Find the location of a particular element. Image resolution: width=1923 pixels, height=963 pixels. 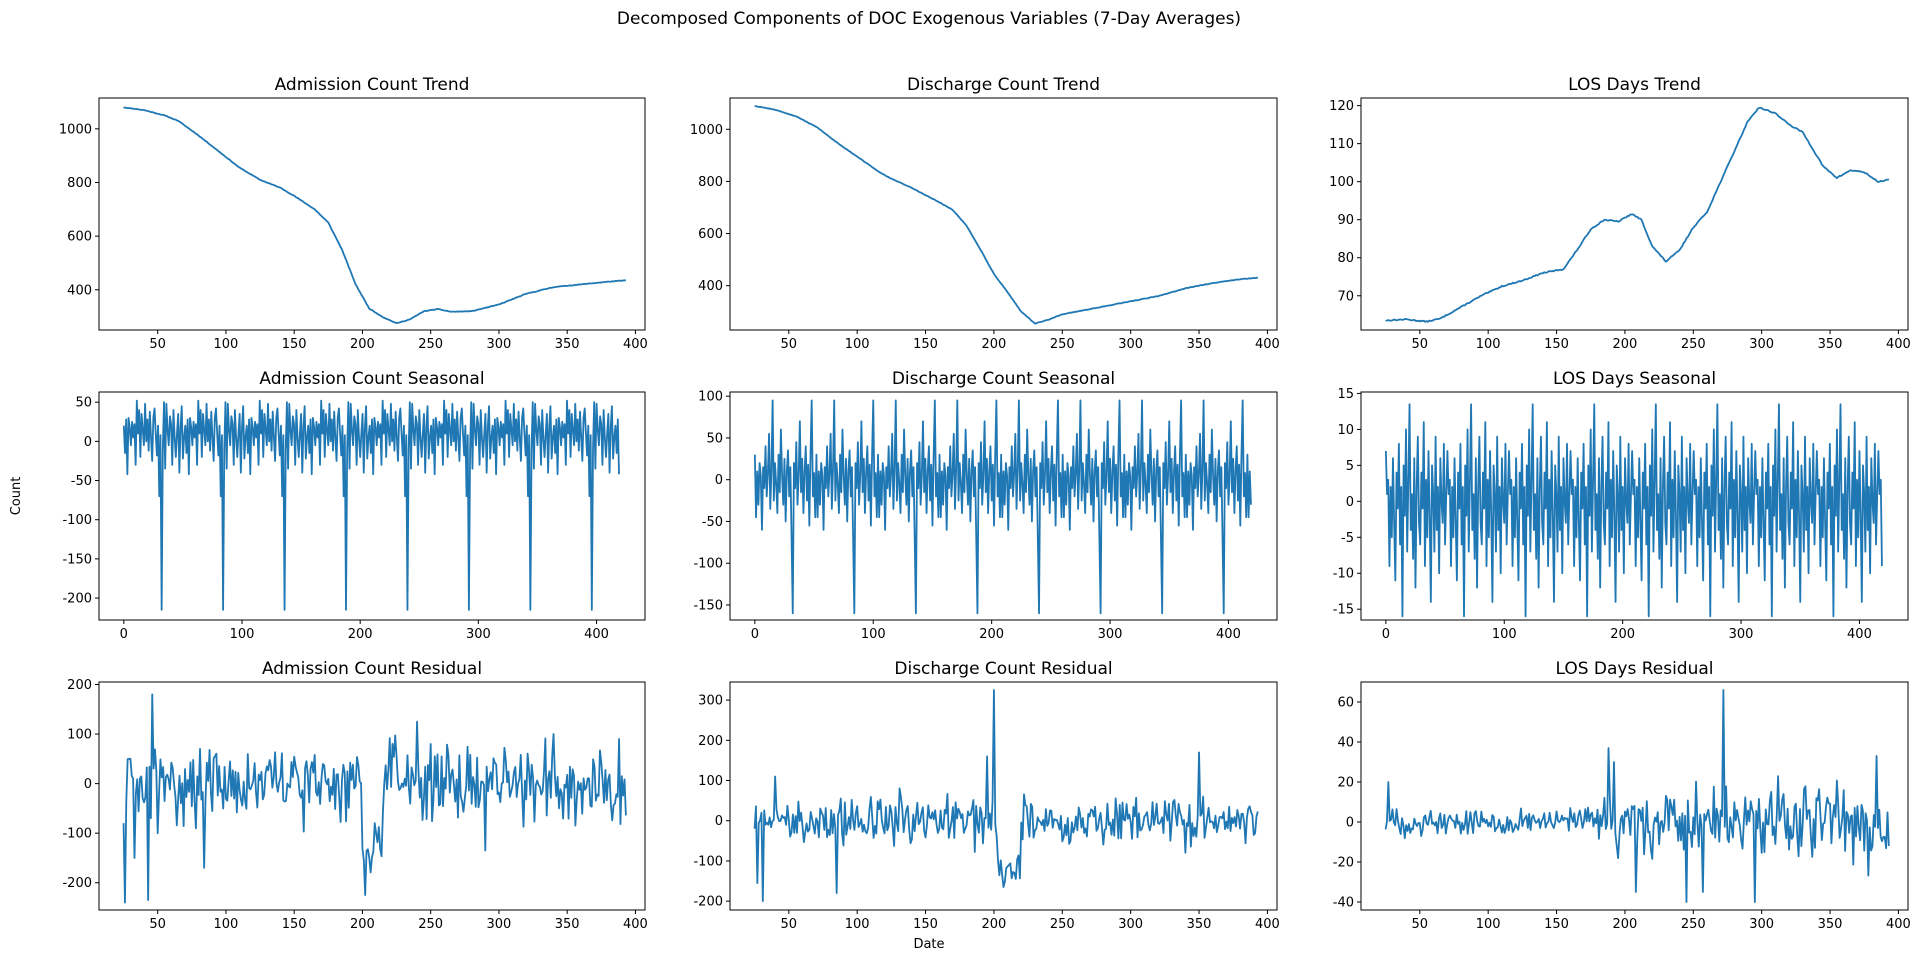

y-tick-label: -200 is located at coordinates (708, 902).